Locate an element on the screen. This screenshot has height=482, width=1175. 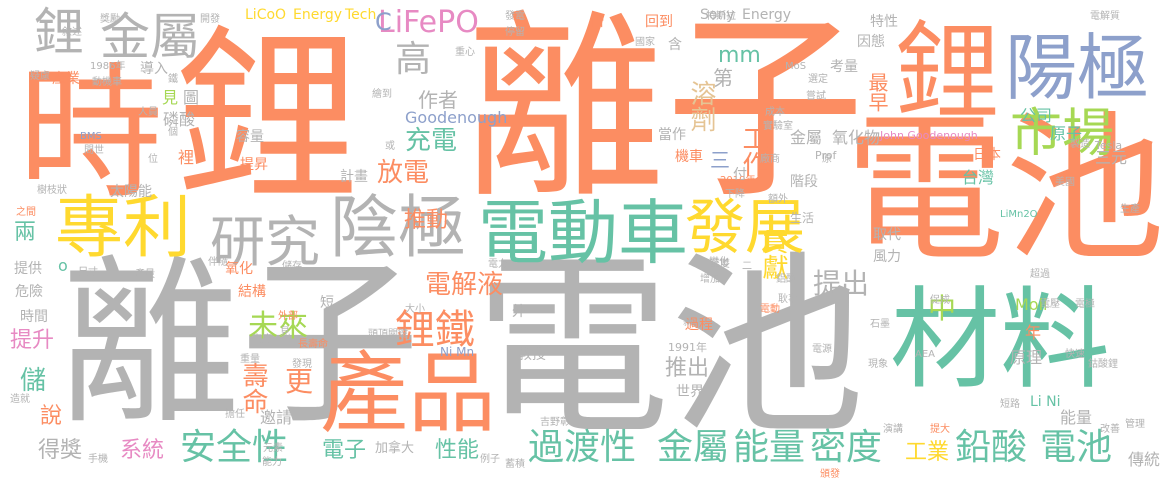
word: 或 is located at coordinates (390, 146).